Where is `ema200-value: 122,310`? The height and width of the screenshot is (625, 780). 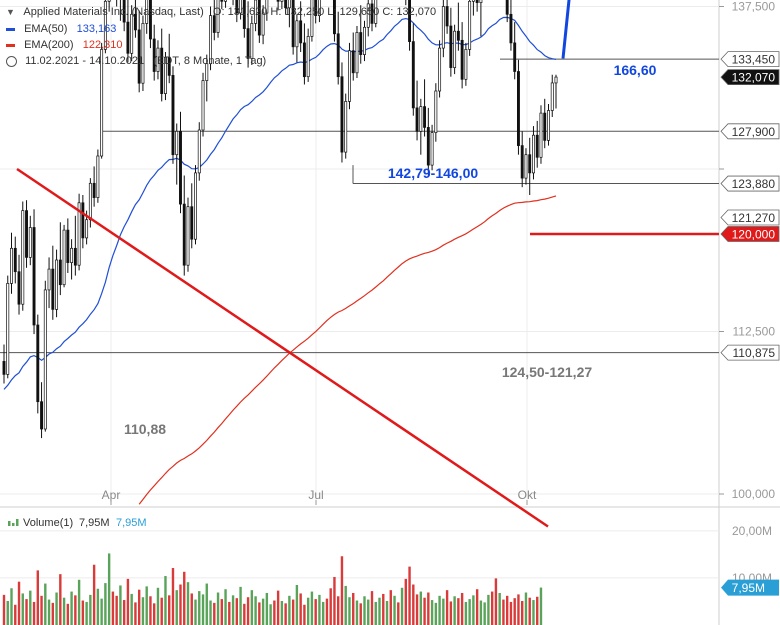
ema200-value: 122,310 is located at coordinates (102, 45).